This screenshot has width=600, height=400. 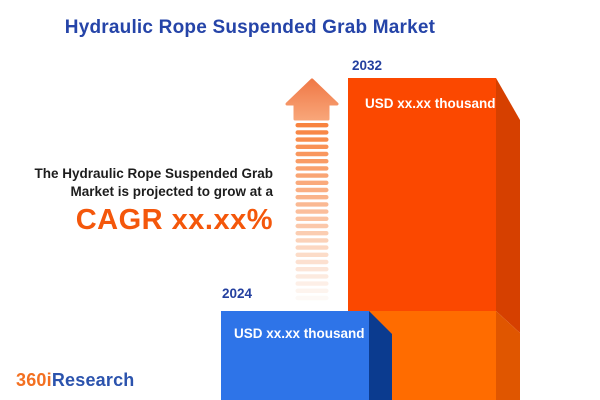 What do you see at coordinates (508, 355) in the screenshot?
I see `bar-2032-side-lower` at bounding box center [508, 355].